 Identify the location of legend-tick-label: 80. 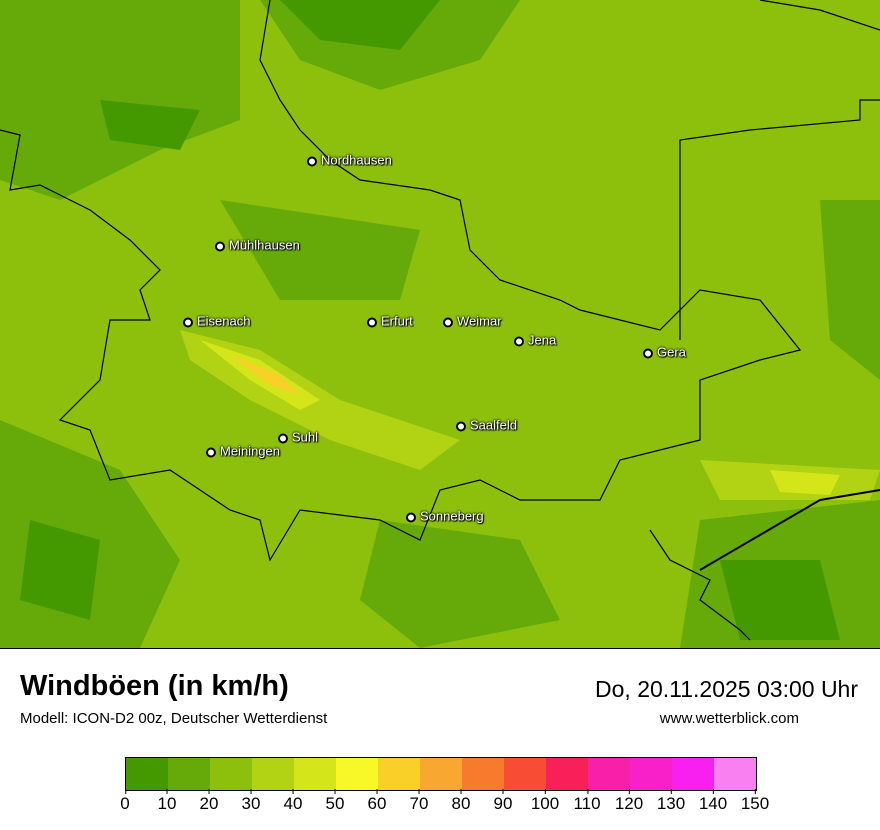
(461, 801).